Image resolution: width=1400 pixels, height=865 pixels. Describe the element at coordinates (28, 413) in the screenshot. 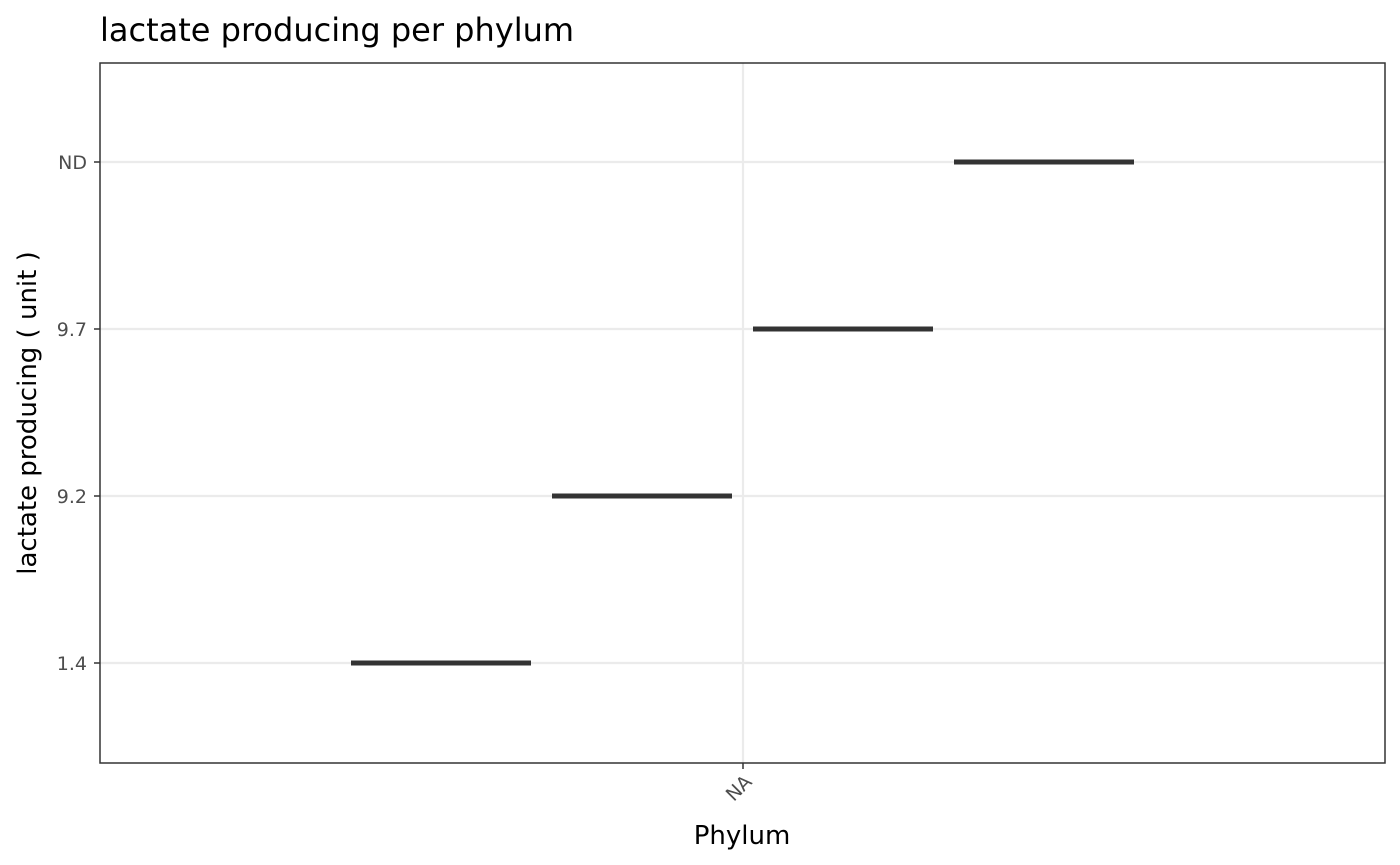

I see `y-axis-title: lactate producing ( unit )` at that location.